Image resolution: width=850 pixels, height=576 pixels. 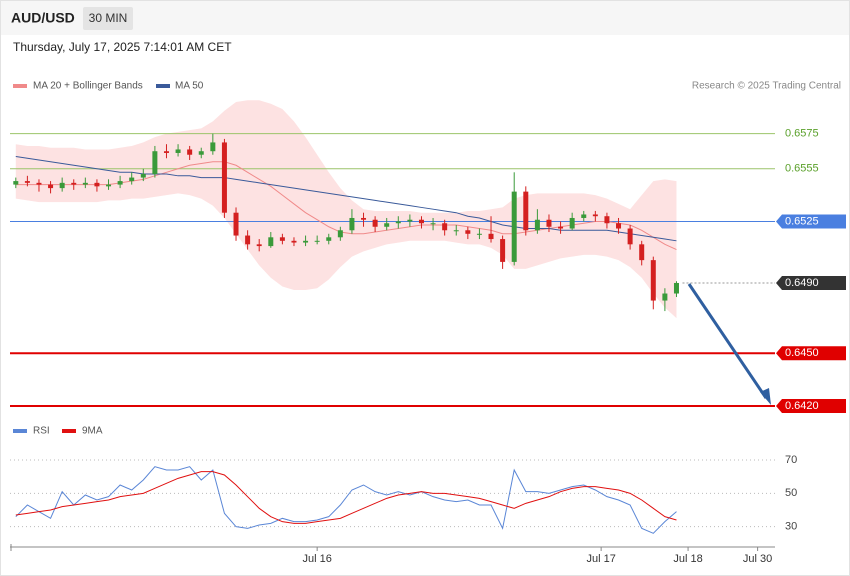 I want to click on rsi-ma-line, so click(x=346, y=497).